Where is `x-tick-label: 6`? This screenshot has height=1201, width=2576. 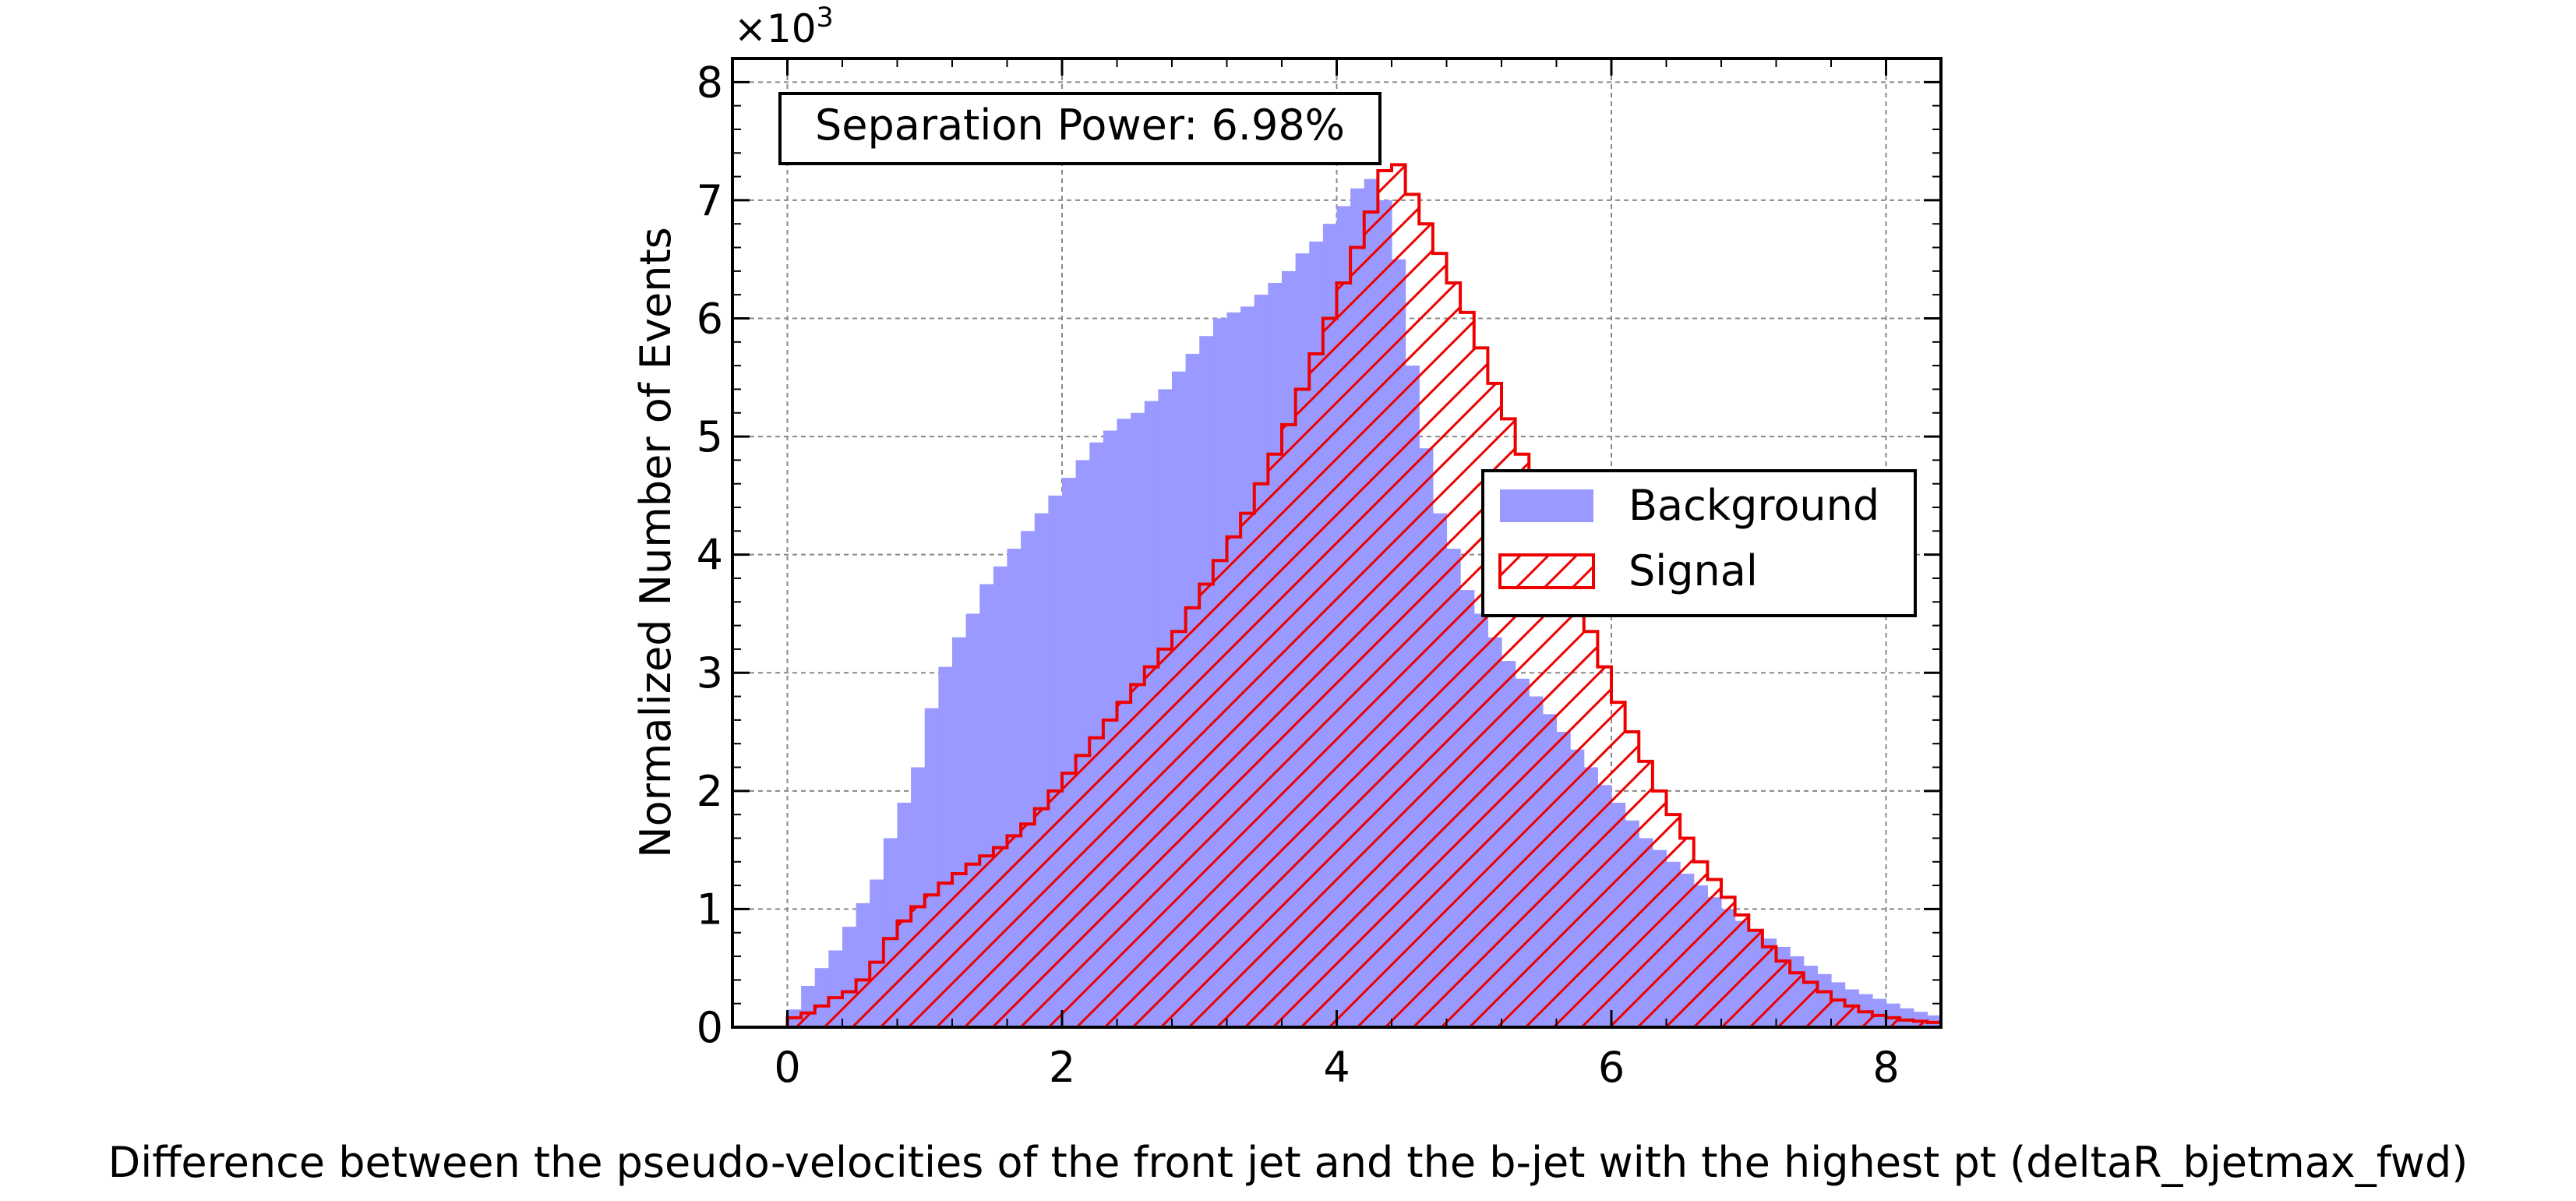 x-tick-label: 6 is located at coordinates (1611, 1067).